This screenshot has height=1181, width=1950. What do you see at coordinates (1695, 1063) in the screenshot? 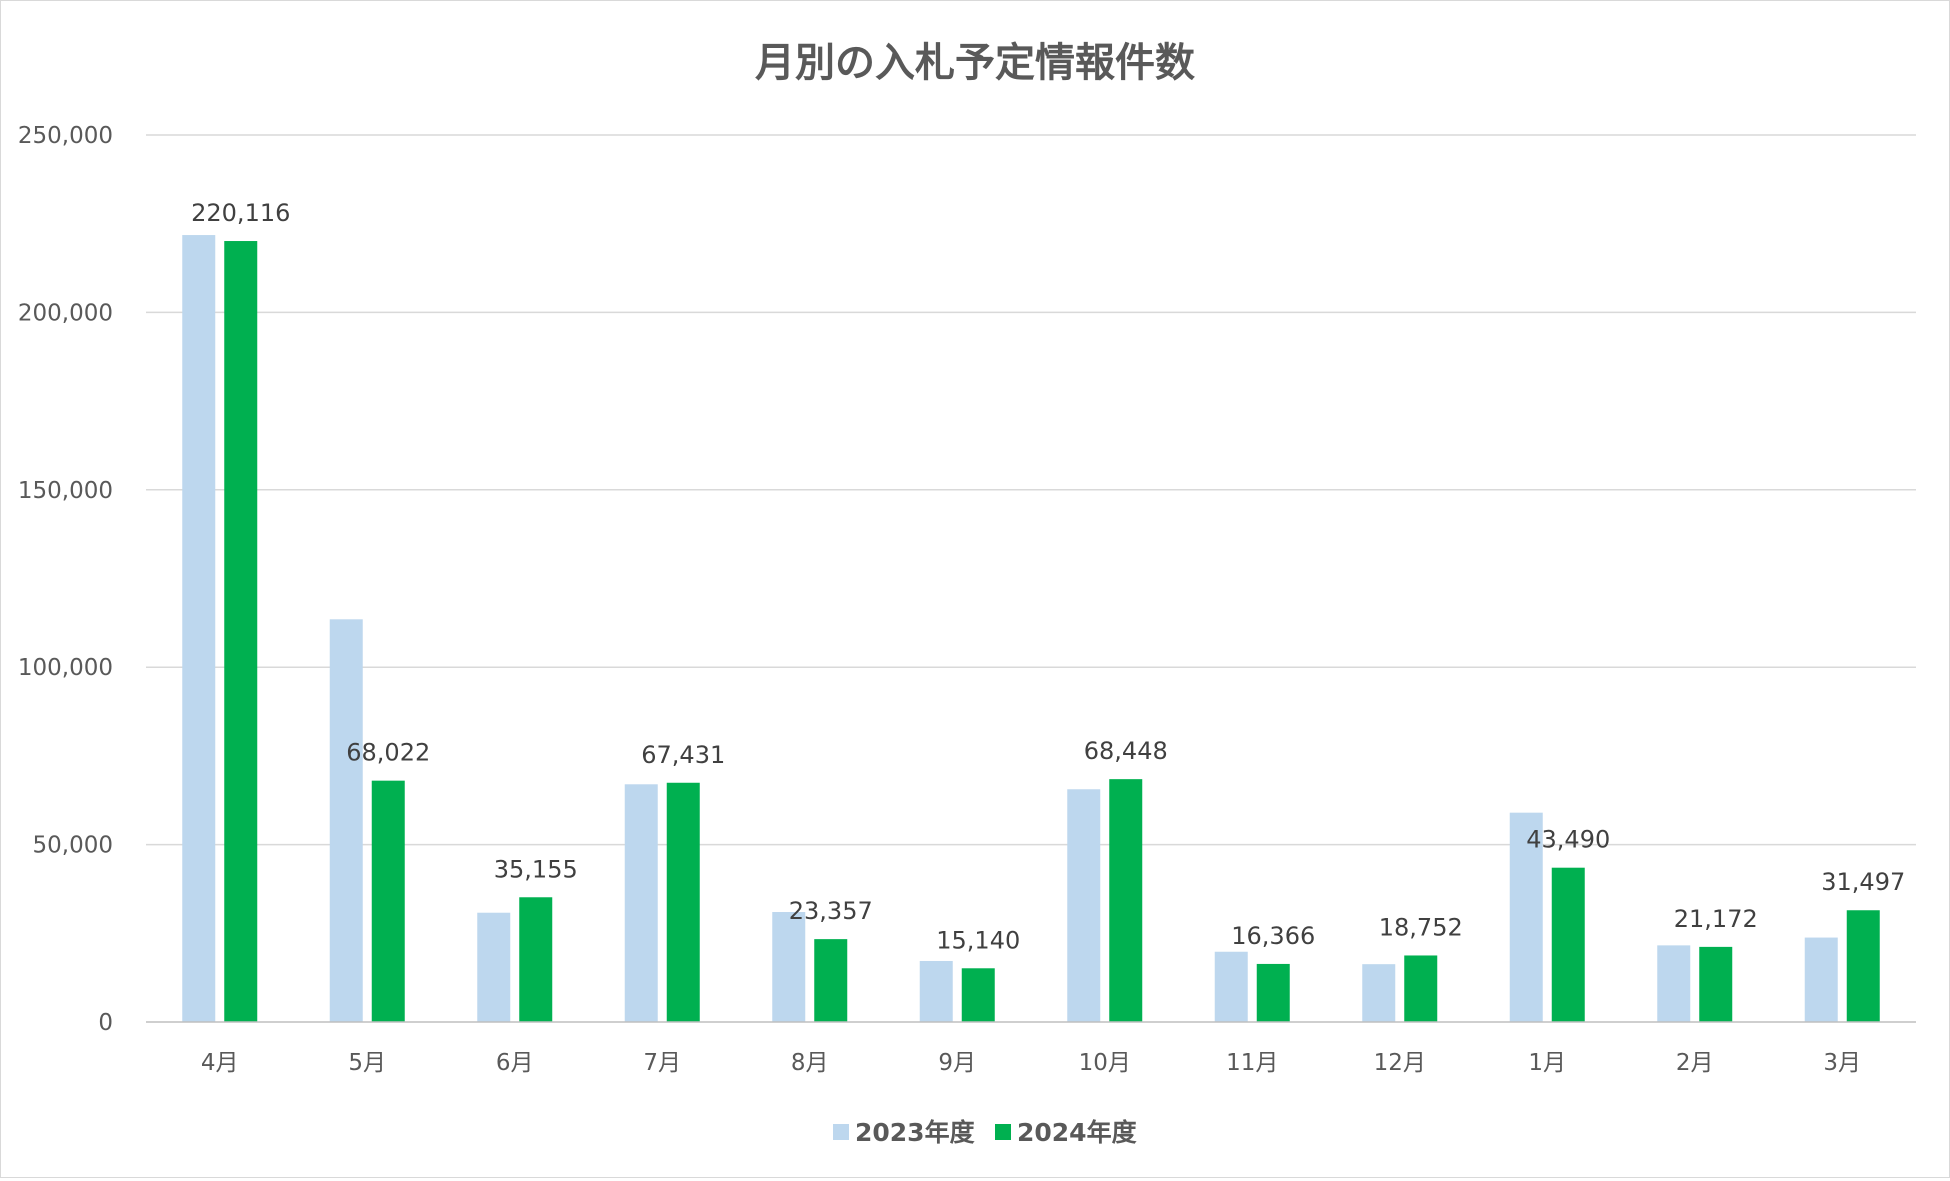
I see `x-tick-label: 2月` at bounding box center [1695, 1063].